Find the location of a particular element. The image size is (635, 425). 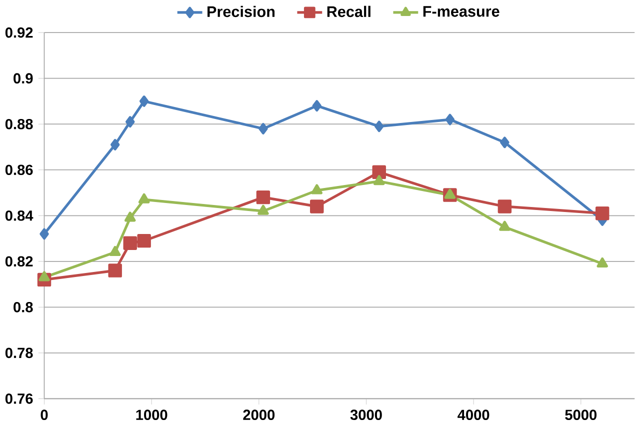

x-tick-label: 2000 is located at coordinates (259, 415).